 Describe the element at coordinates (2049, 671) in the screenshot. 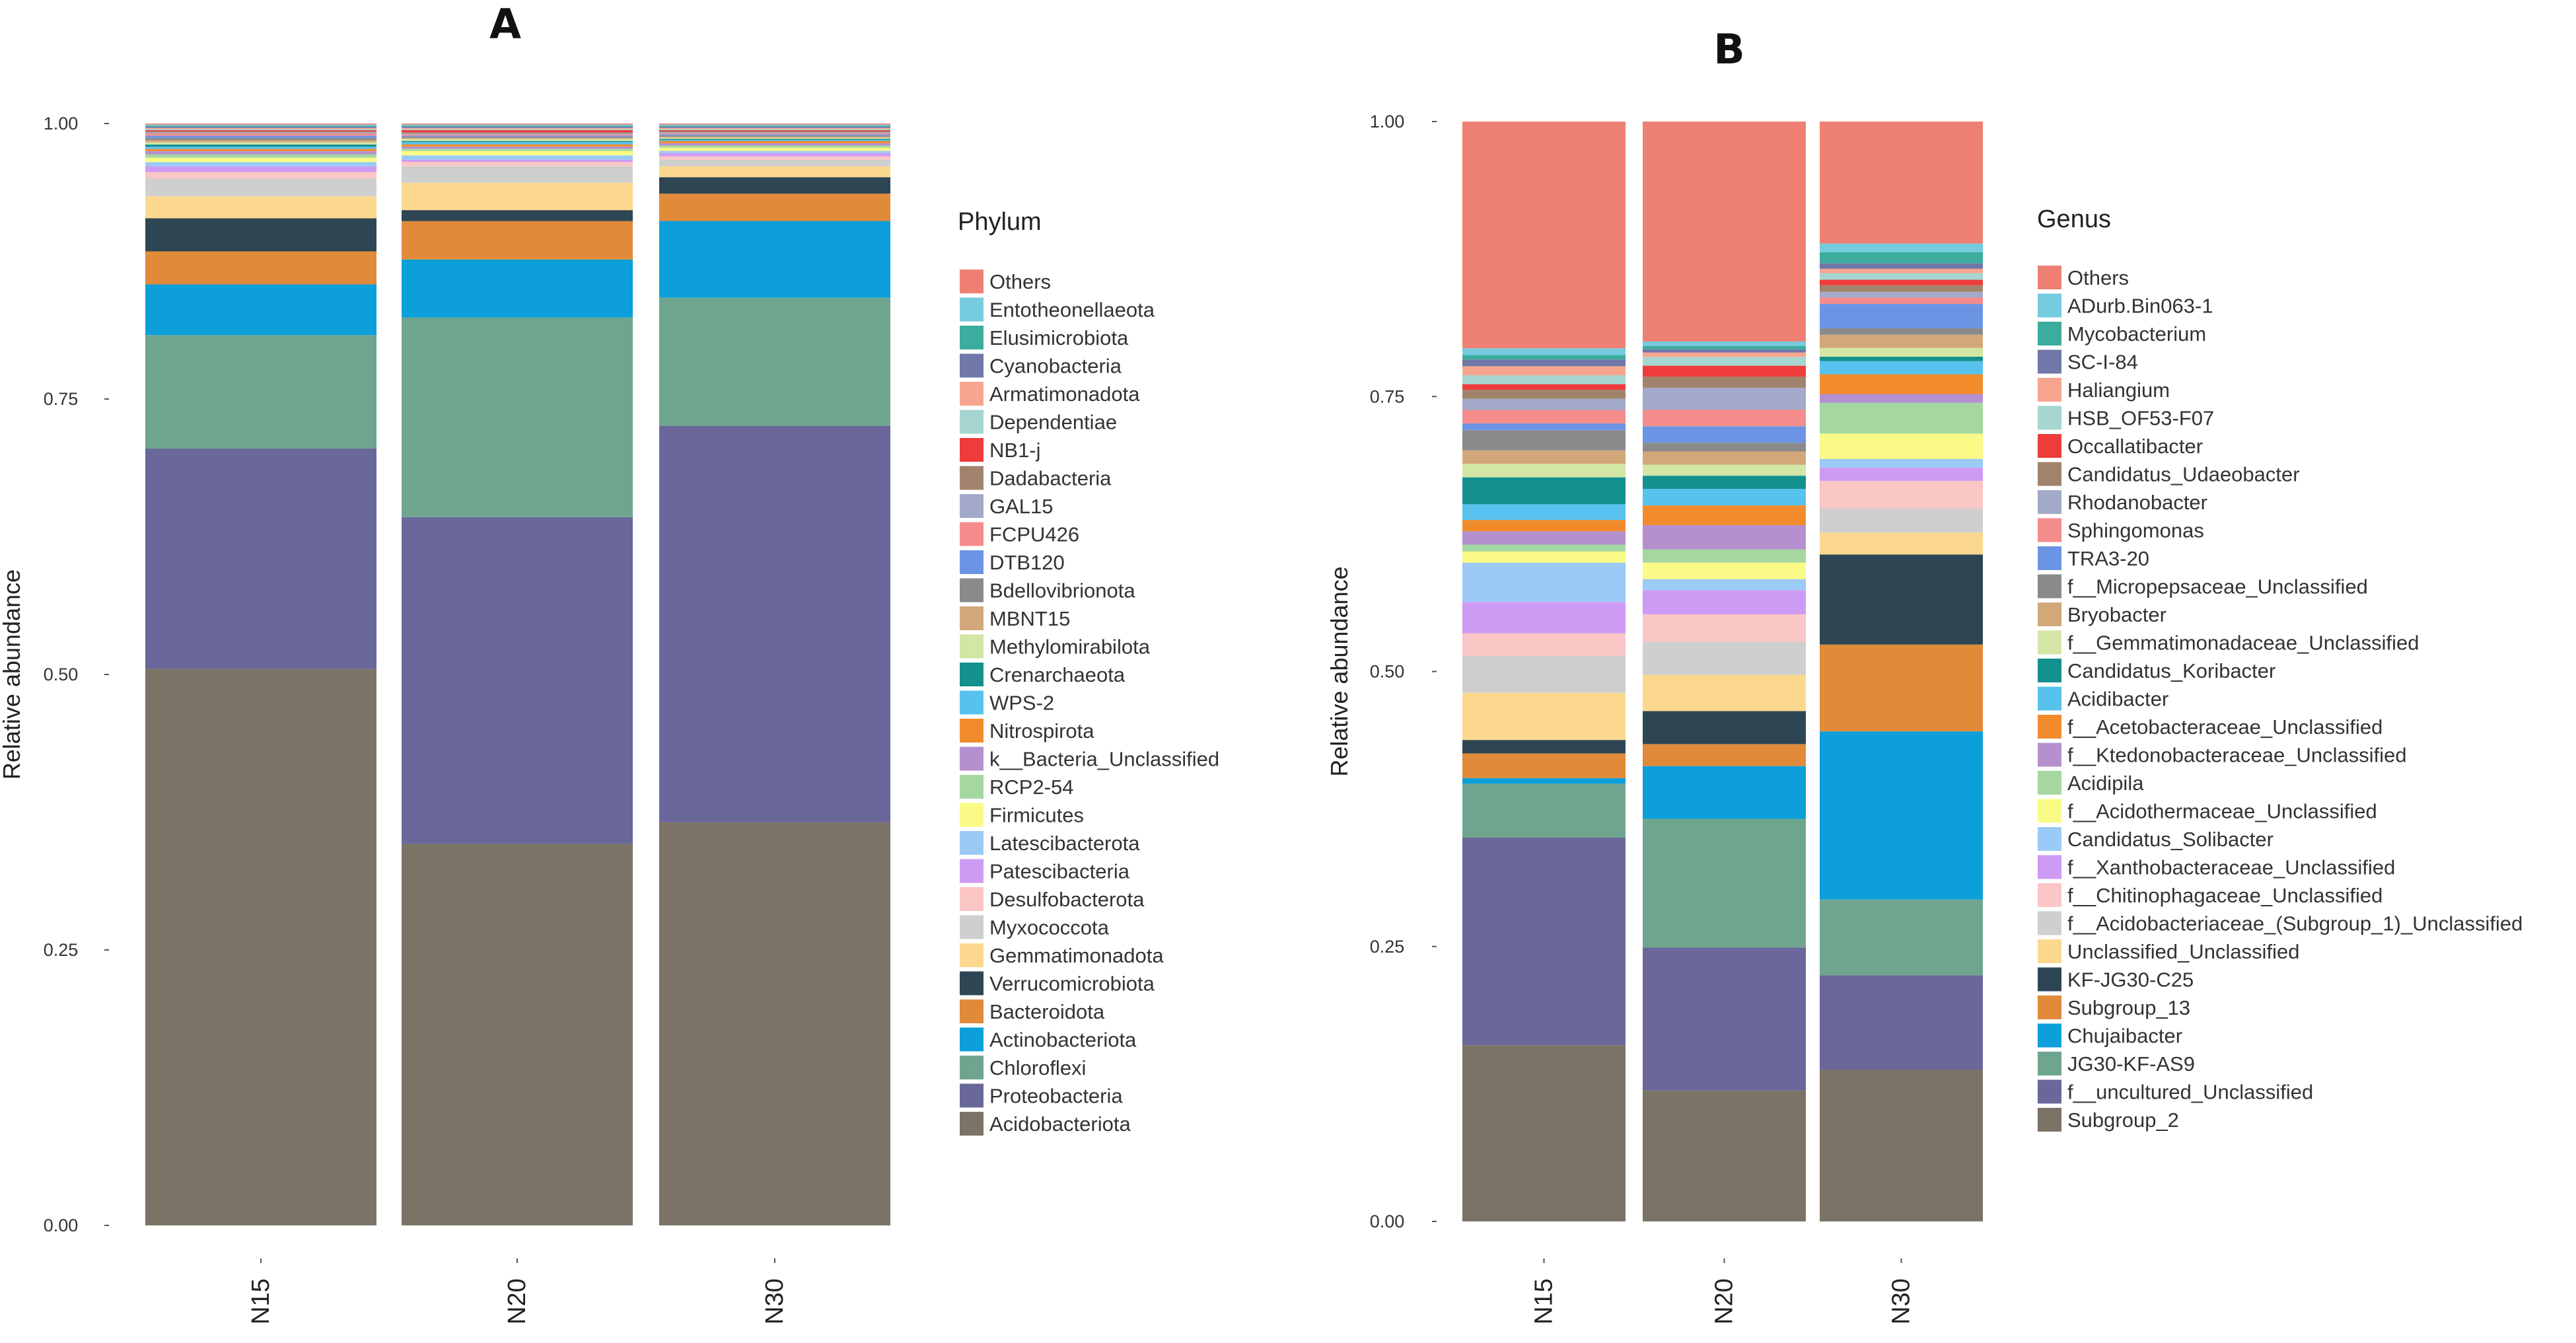

I see `panel-b-legend-swatch-candidatus-koribacter` at that location.